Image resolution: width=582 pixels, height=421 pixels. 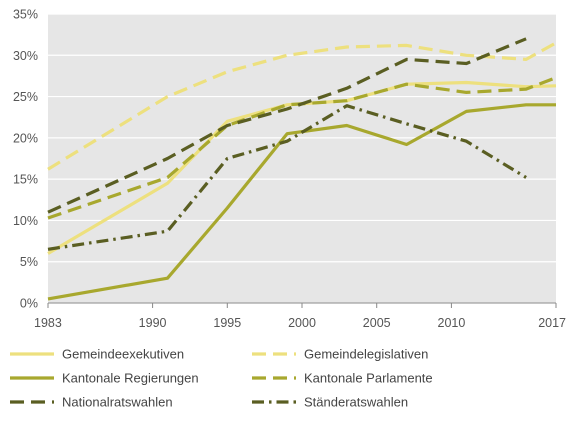 I want to click on y-tick-label: 0%, so click(x=29, y=304).